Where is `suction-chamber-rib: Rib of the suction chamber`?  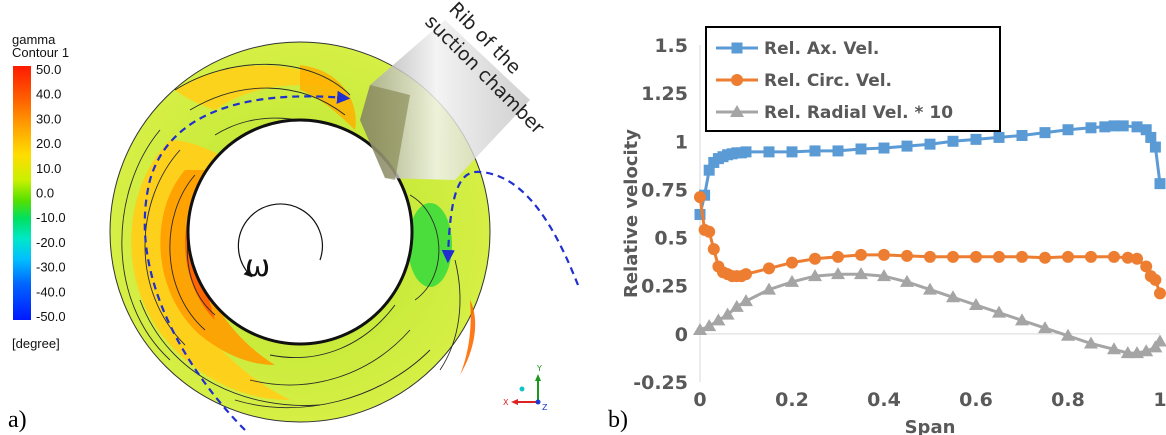
suction-chamber-rib: Rib of the suction chamber is located at coordinates (454, 90).